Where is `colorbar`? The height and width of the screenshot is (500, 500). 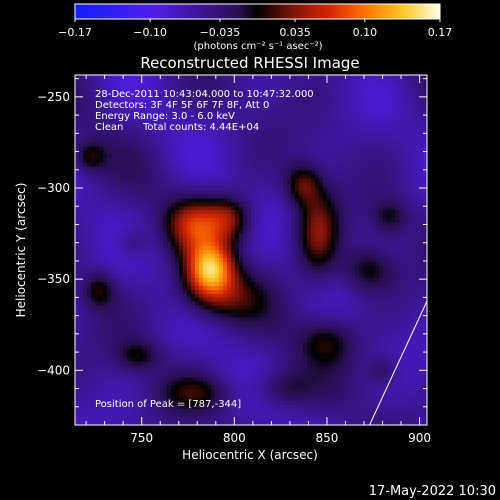 colorbar is located at coordinates (257, 11).